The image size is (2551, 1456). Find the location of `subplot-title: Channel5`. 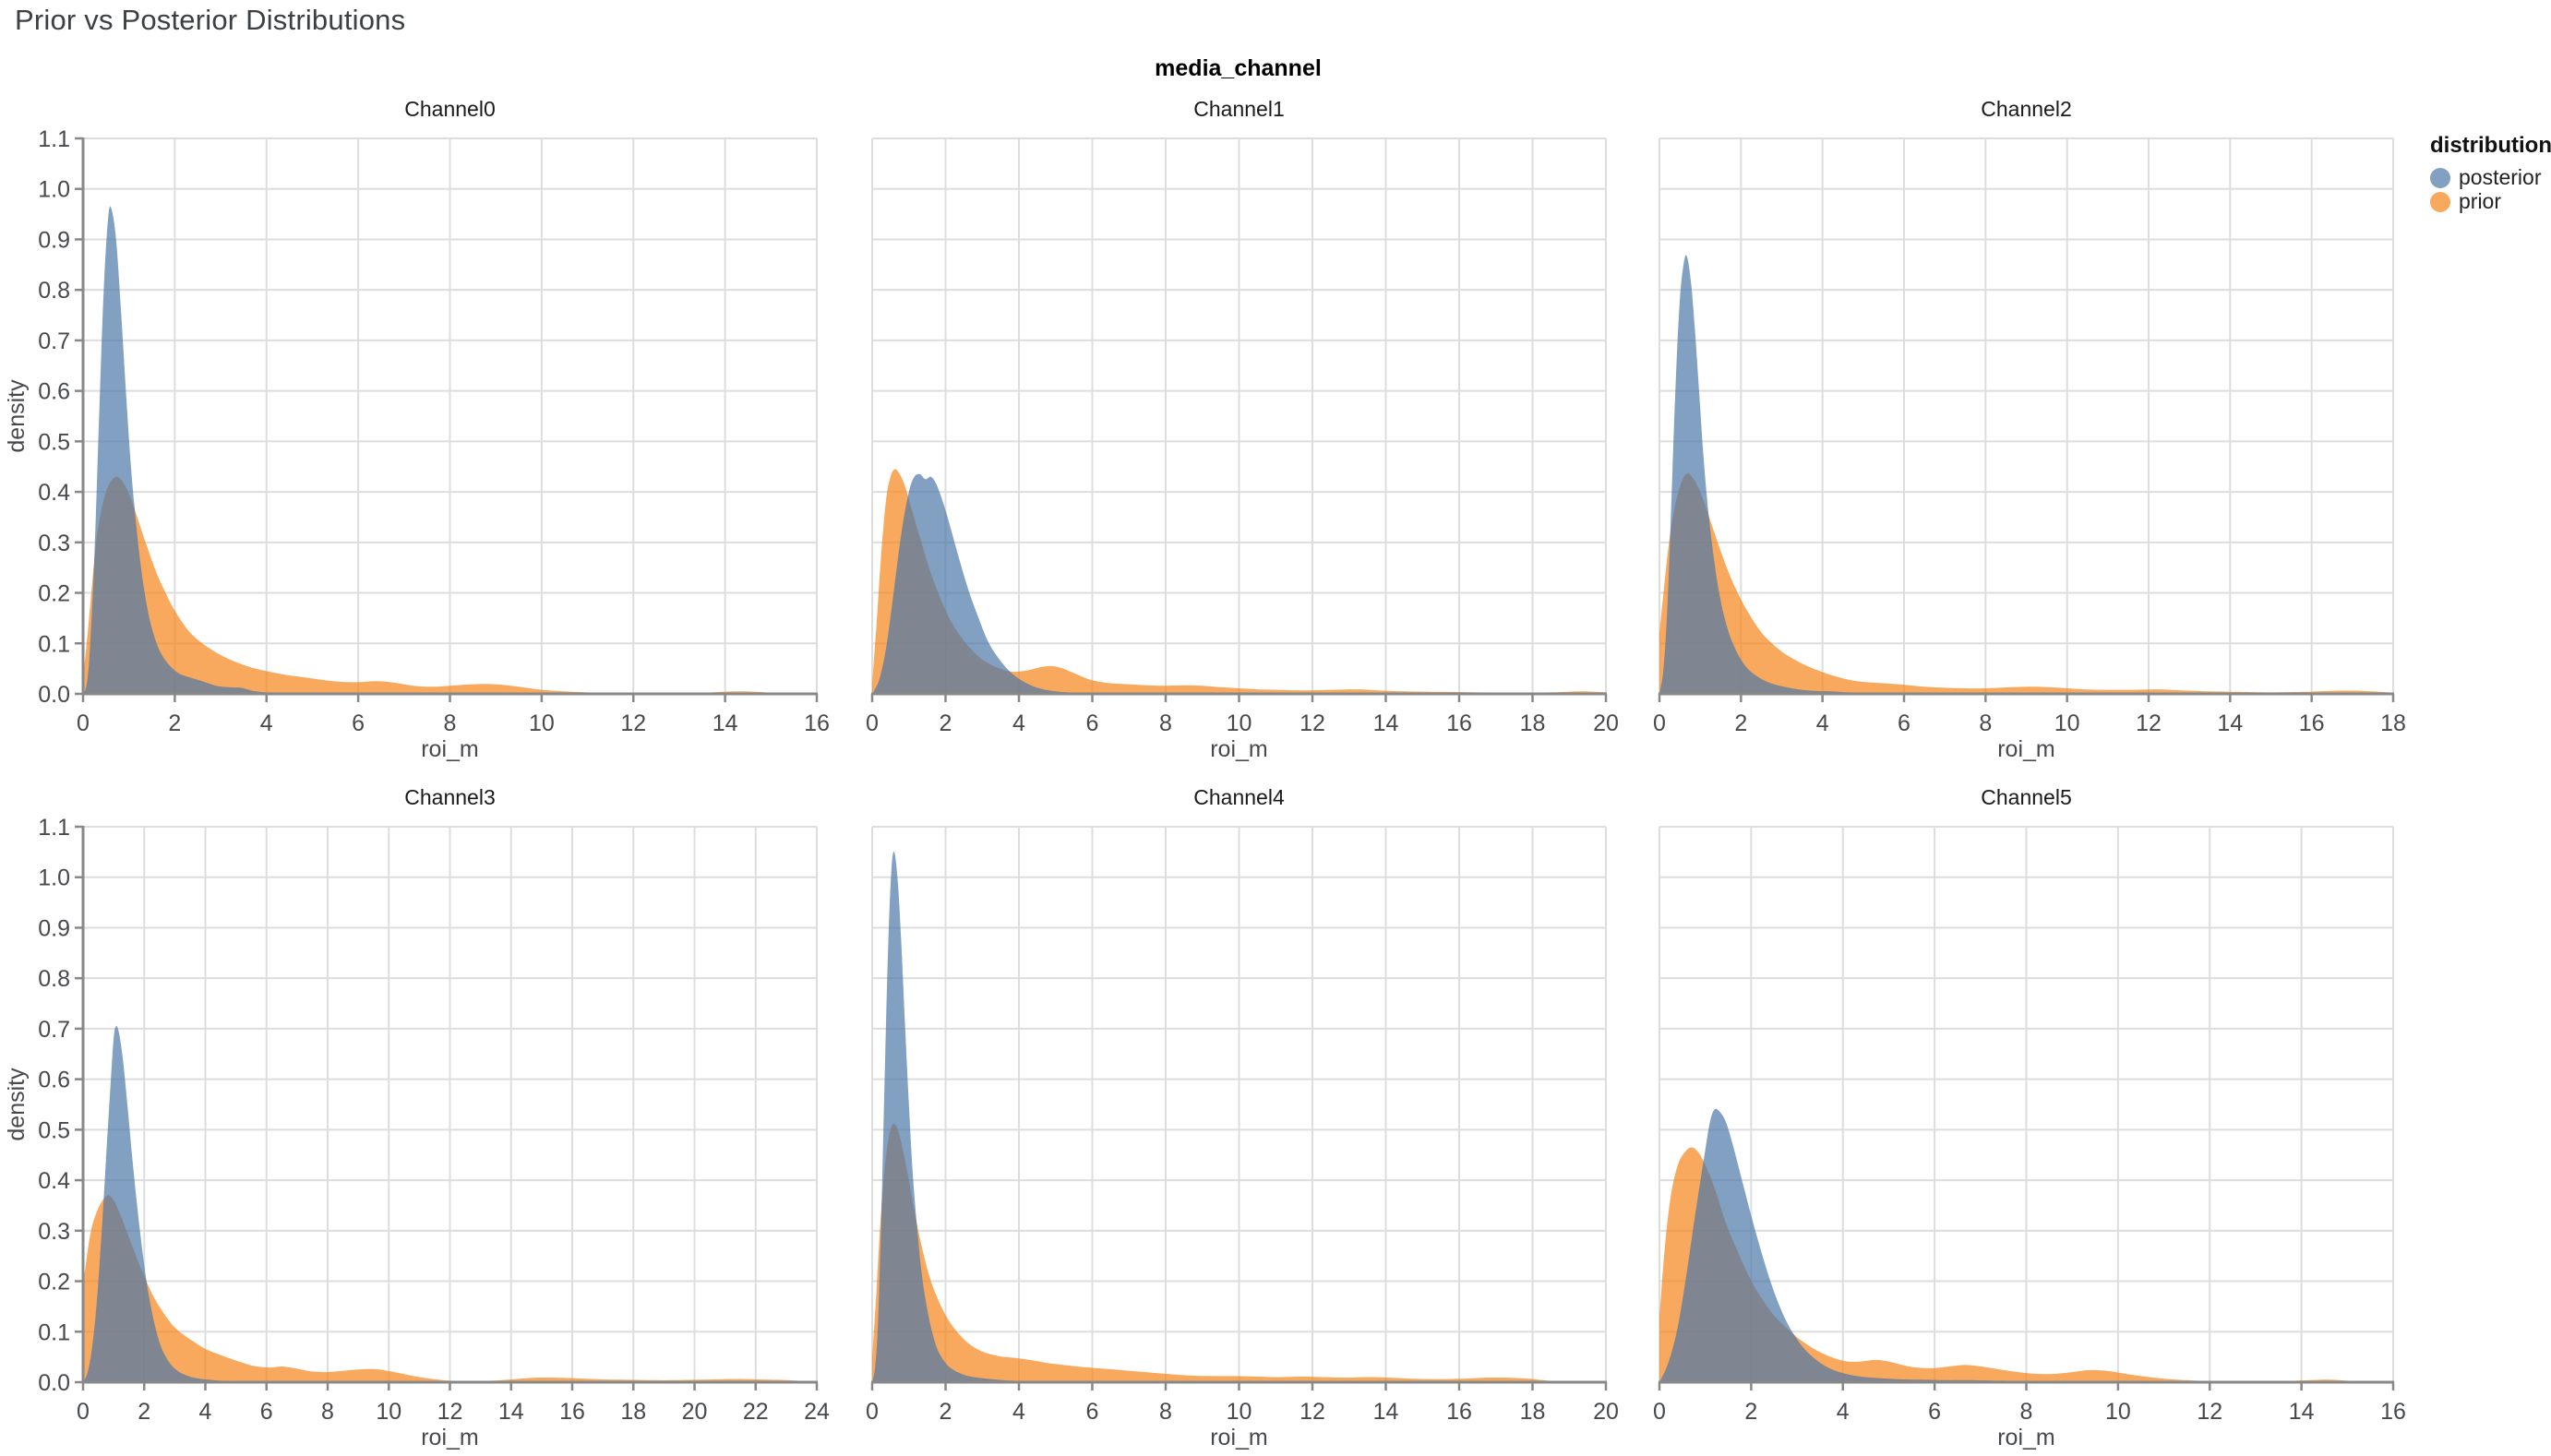

subplot-title: Channel5 is located at coordinates (2026, 797).